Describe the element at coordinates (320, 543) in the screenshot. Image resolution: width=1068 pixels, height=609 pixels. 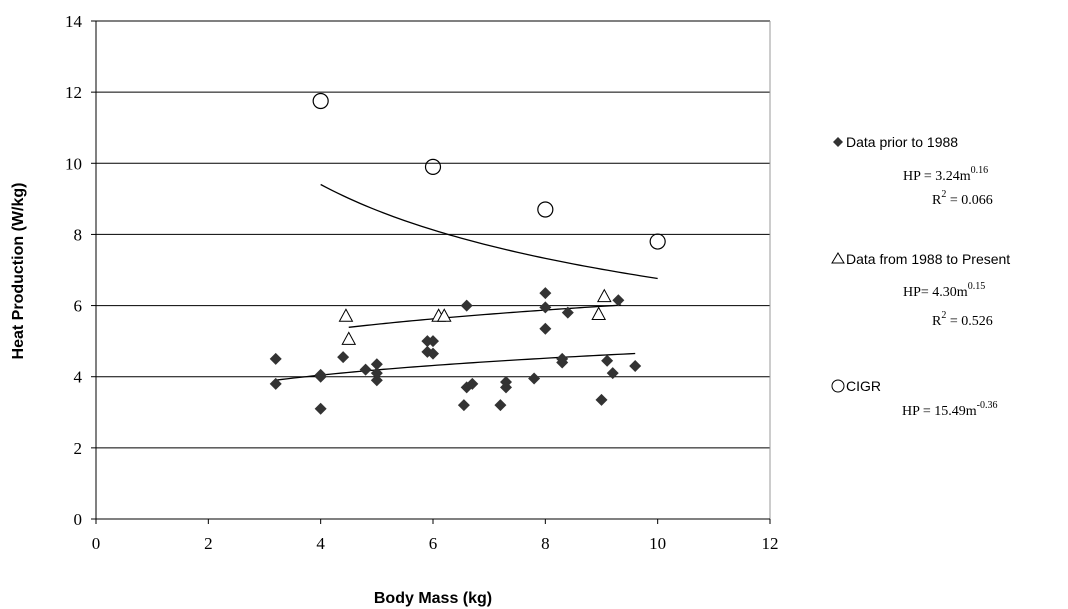
I see `x-tick-label: 4` at that location.